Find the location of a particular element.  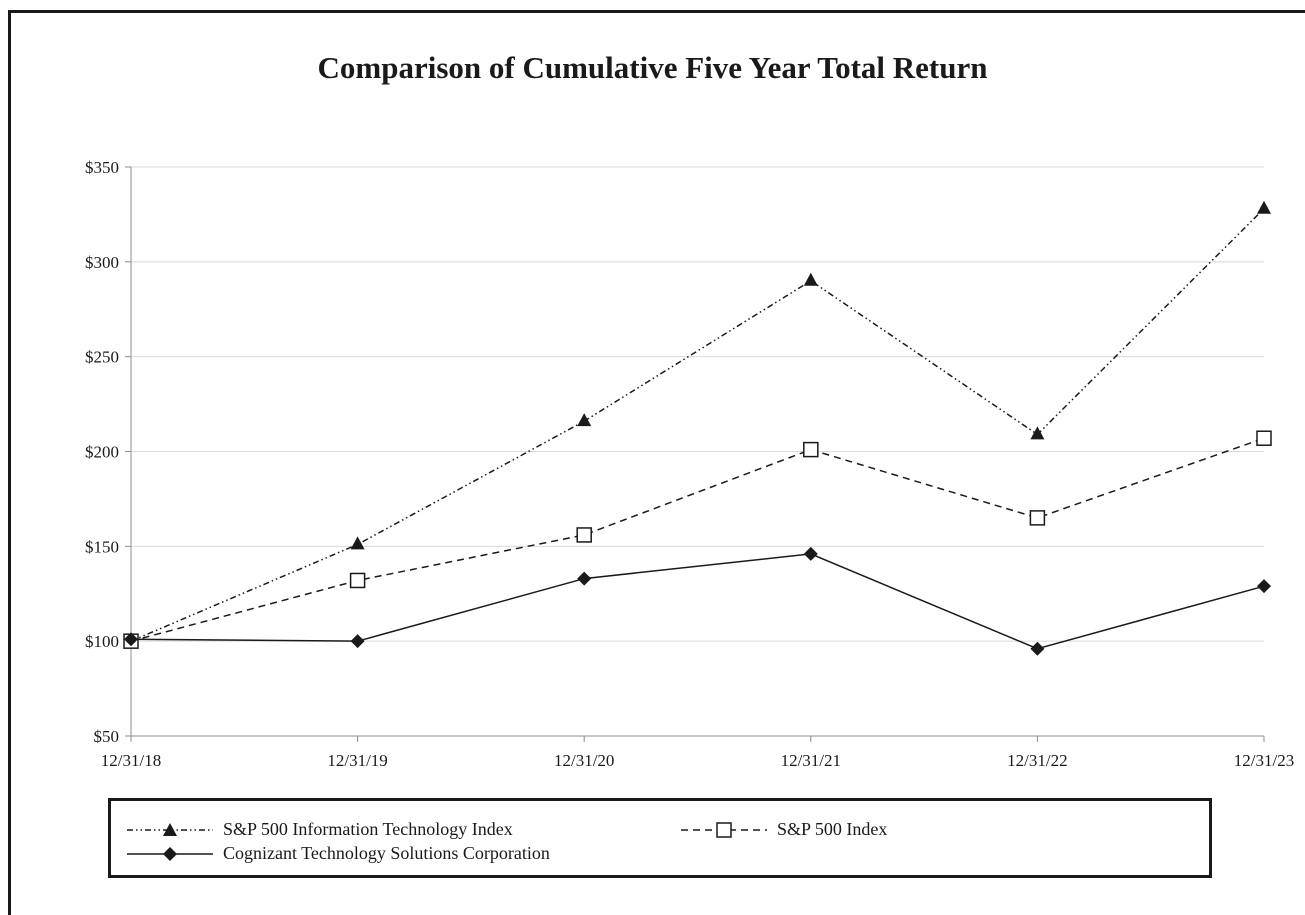

legend-item-sp500: S&P 500 Index is located at coordinates (783, 829).